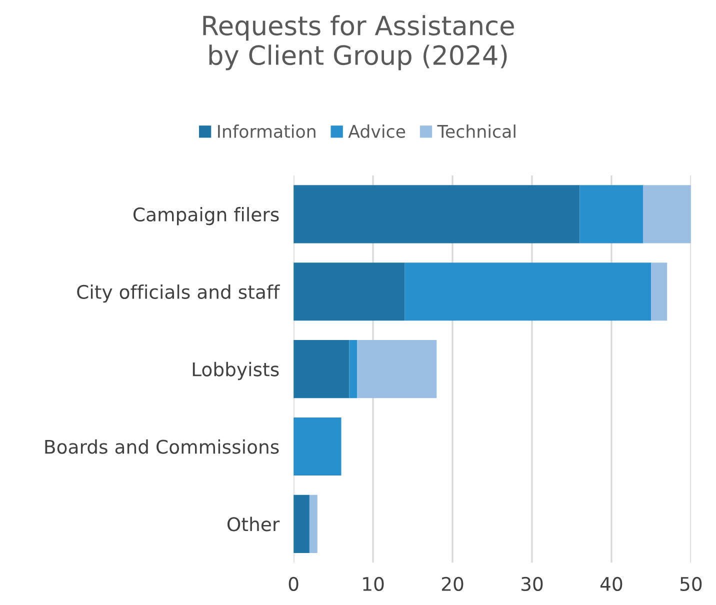 The width and height of the screenshot is (716, 605). Describe the element at coordinates (162, 446) in the screenshot. I see `y-tick-label: Boards and Commissions` at that location.